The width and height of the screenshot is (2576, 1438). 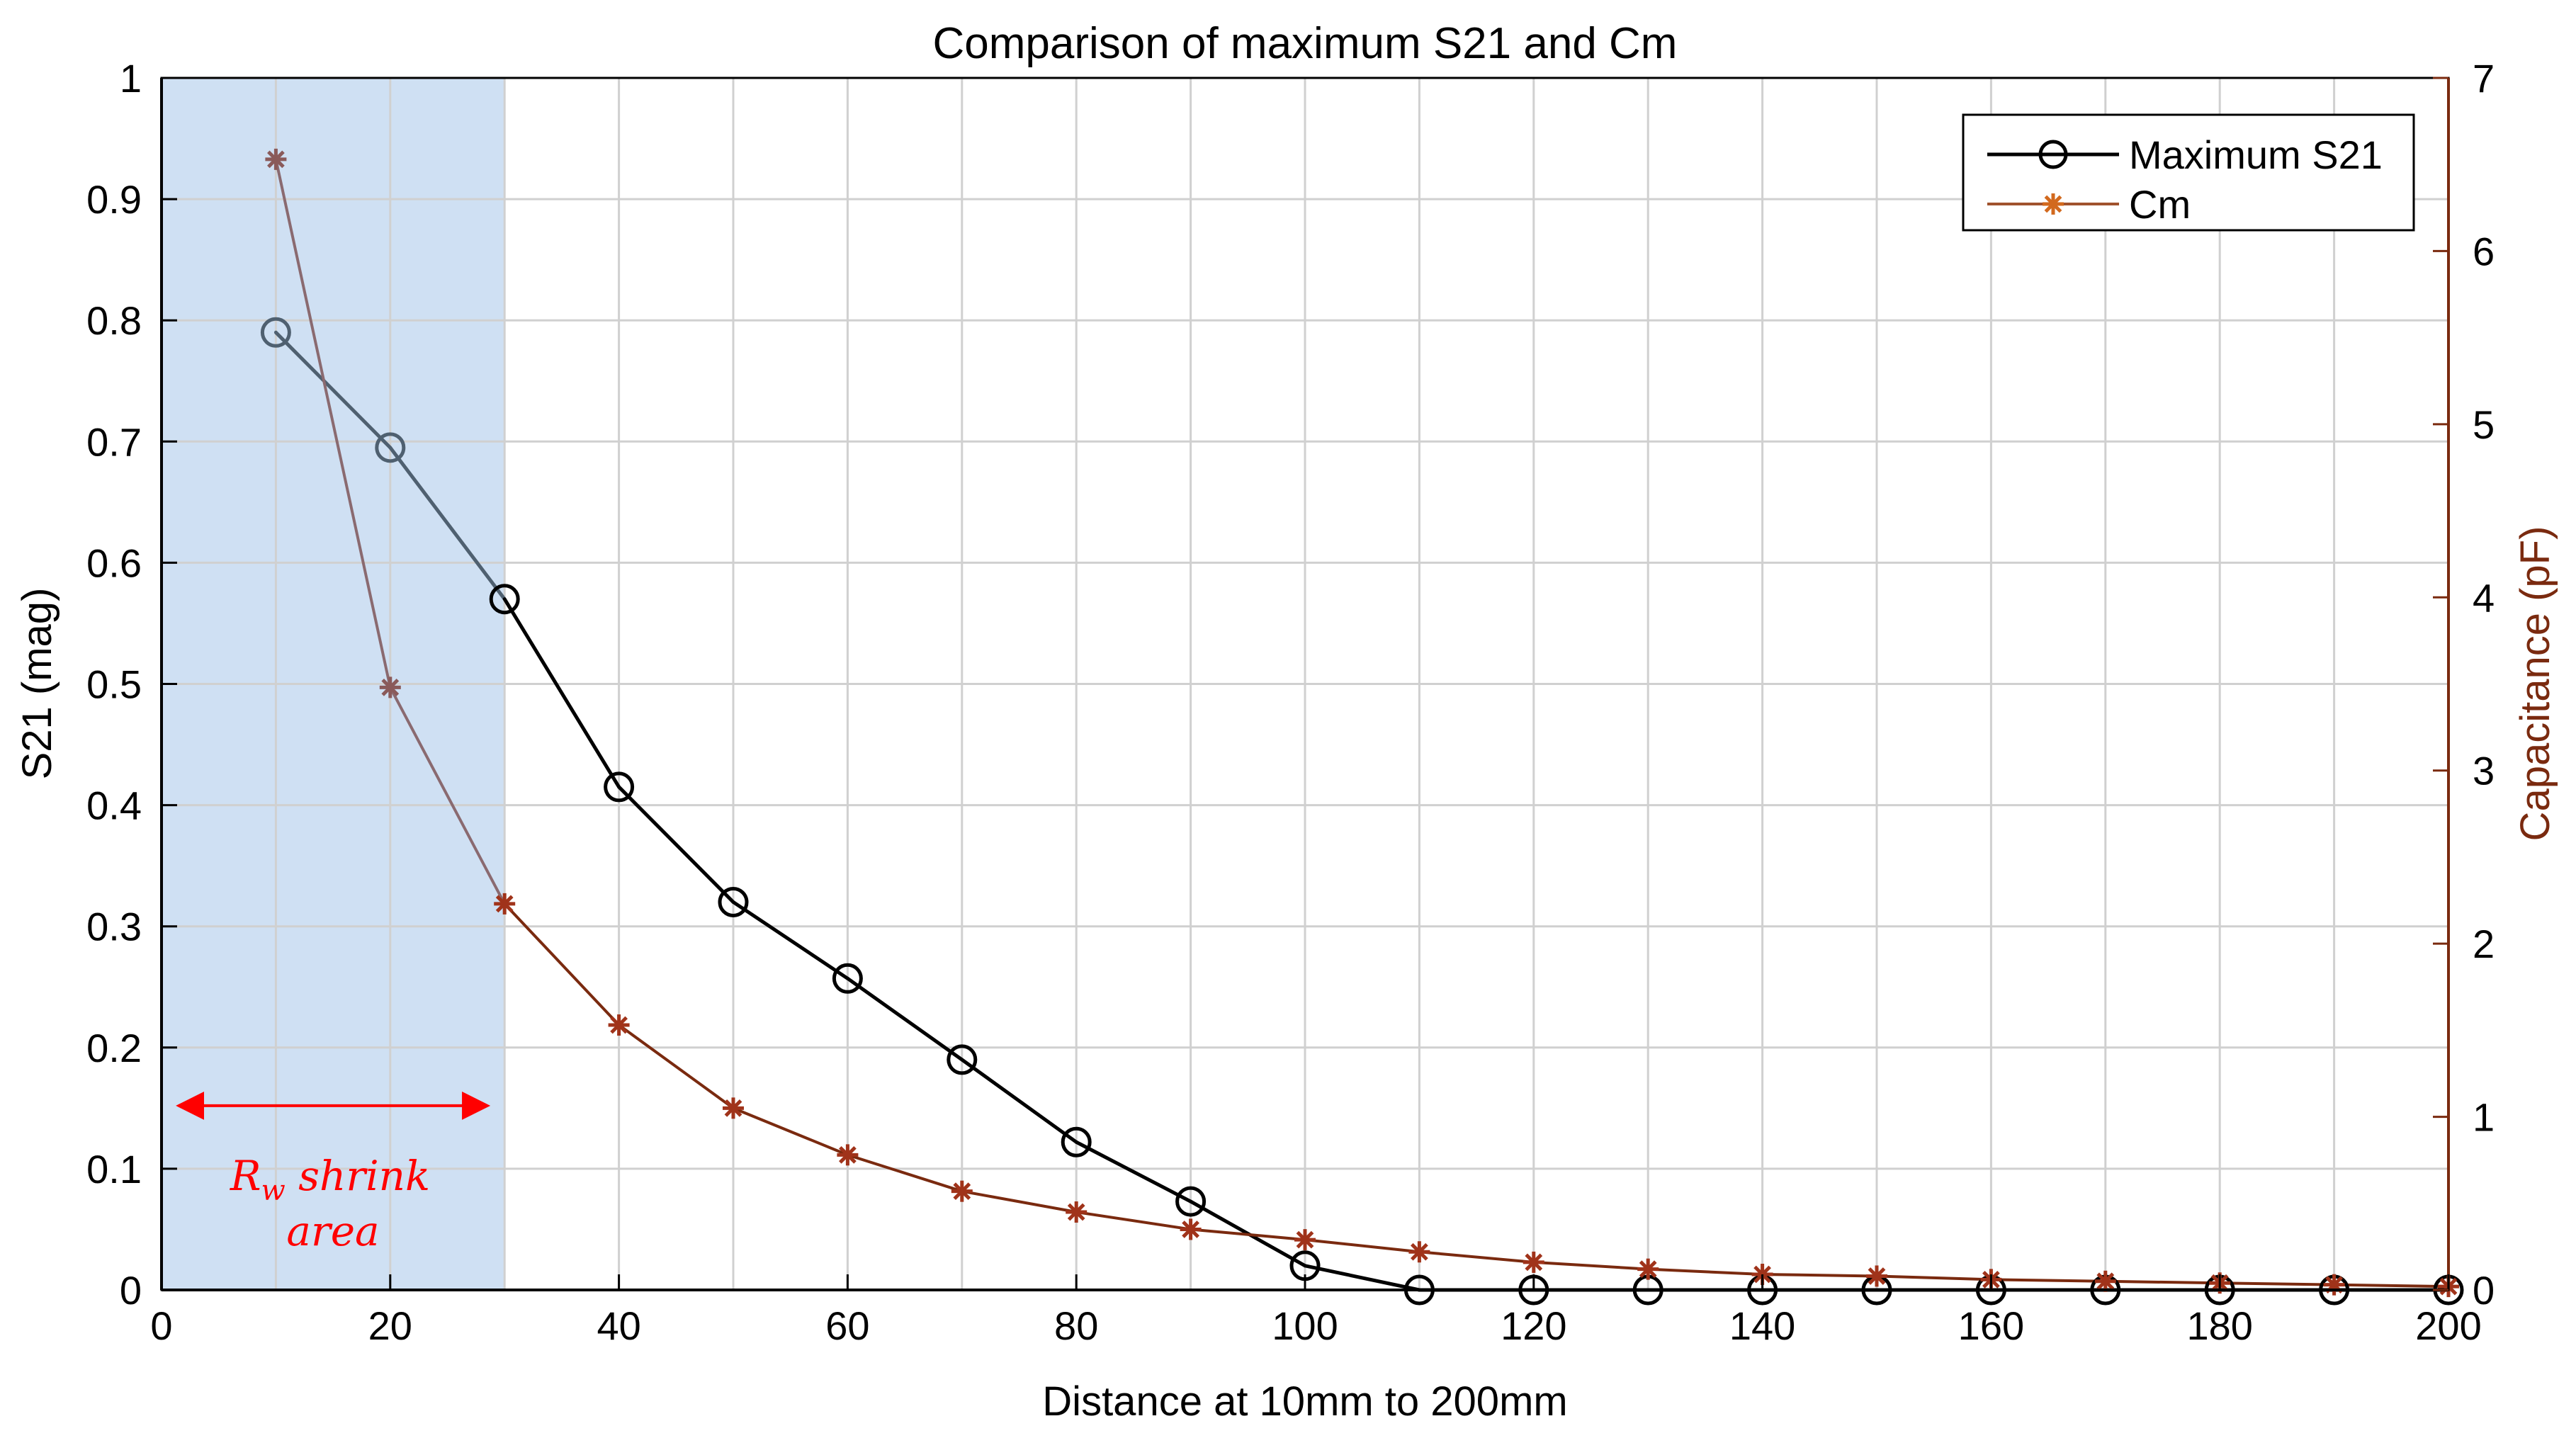 I want to click on x-tick-label: 80, so click(x=1076, y=1325).